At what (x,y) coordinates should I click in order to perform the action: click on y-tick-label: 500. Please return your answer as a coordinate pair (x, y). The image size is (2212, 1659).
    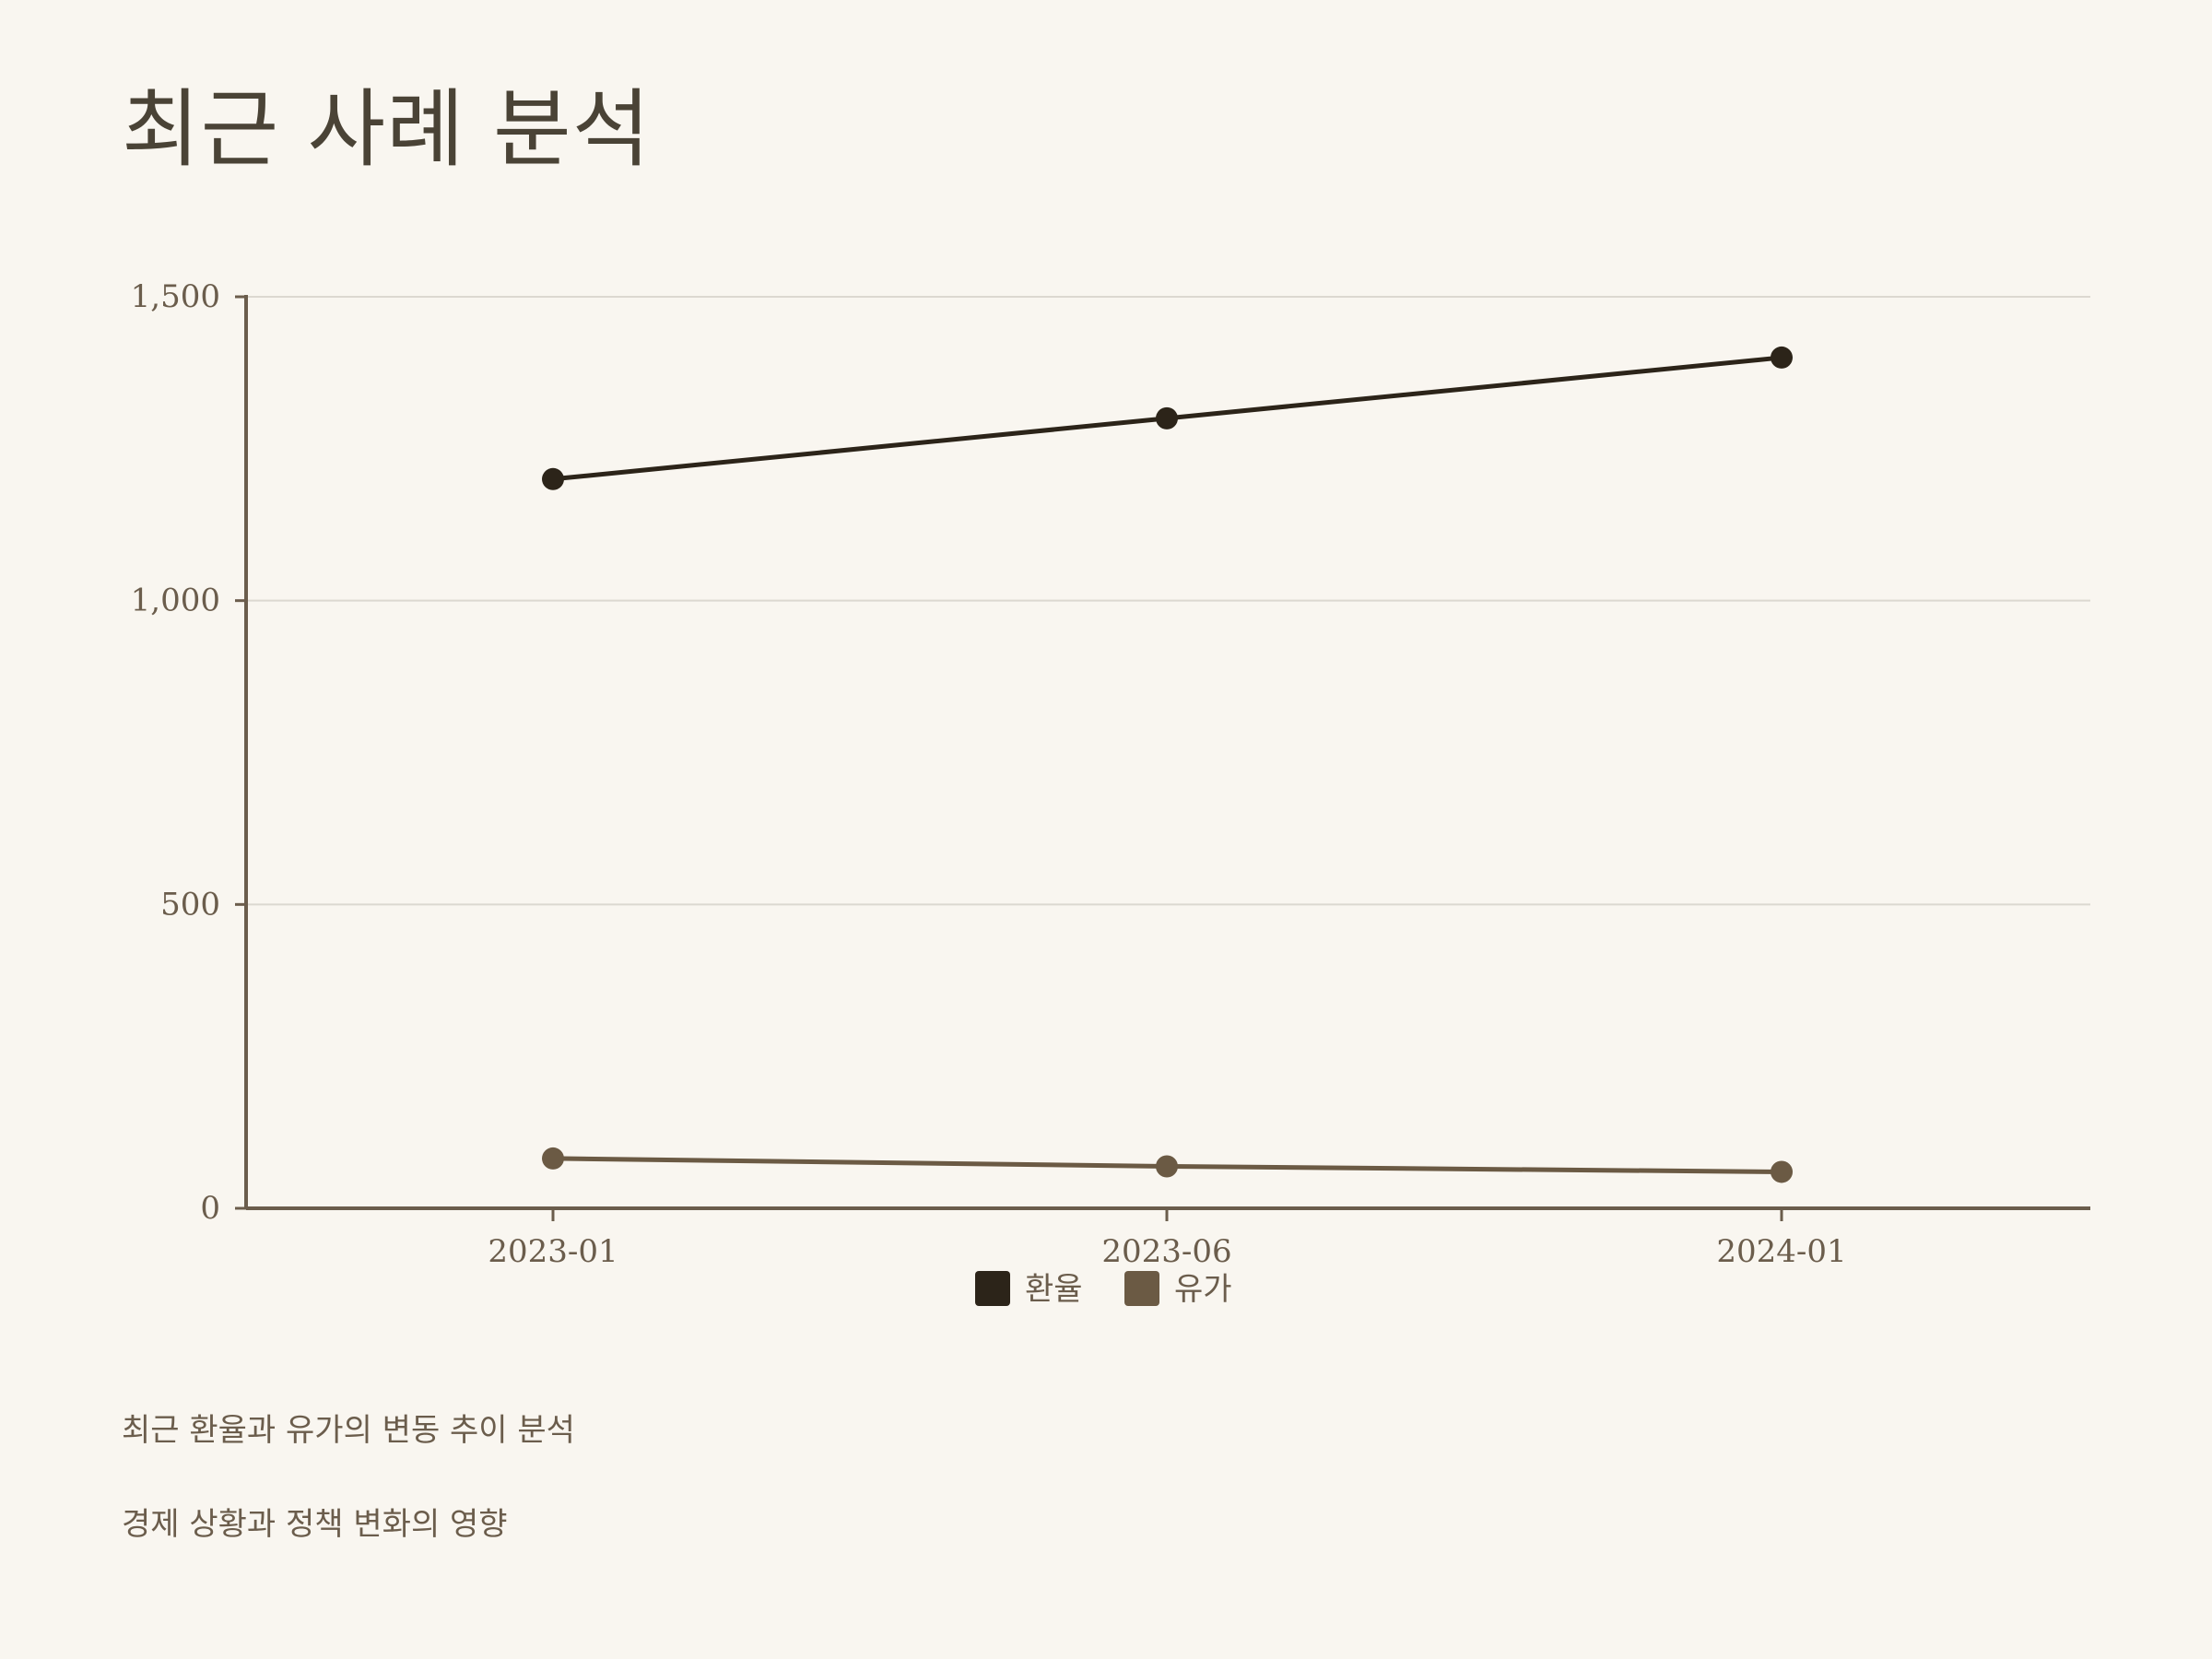
    Looking at the image, I should click on (190, 904).